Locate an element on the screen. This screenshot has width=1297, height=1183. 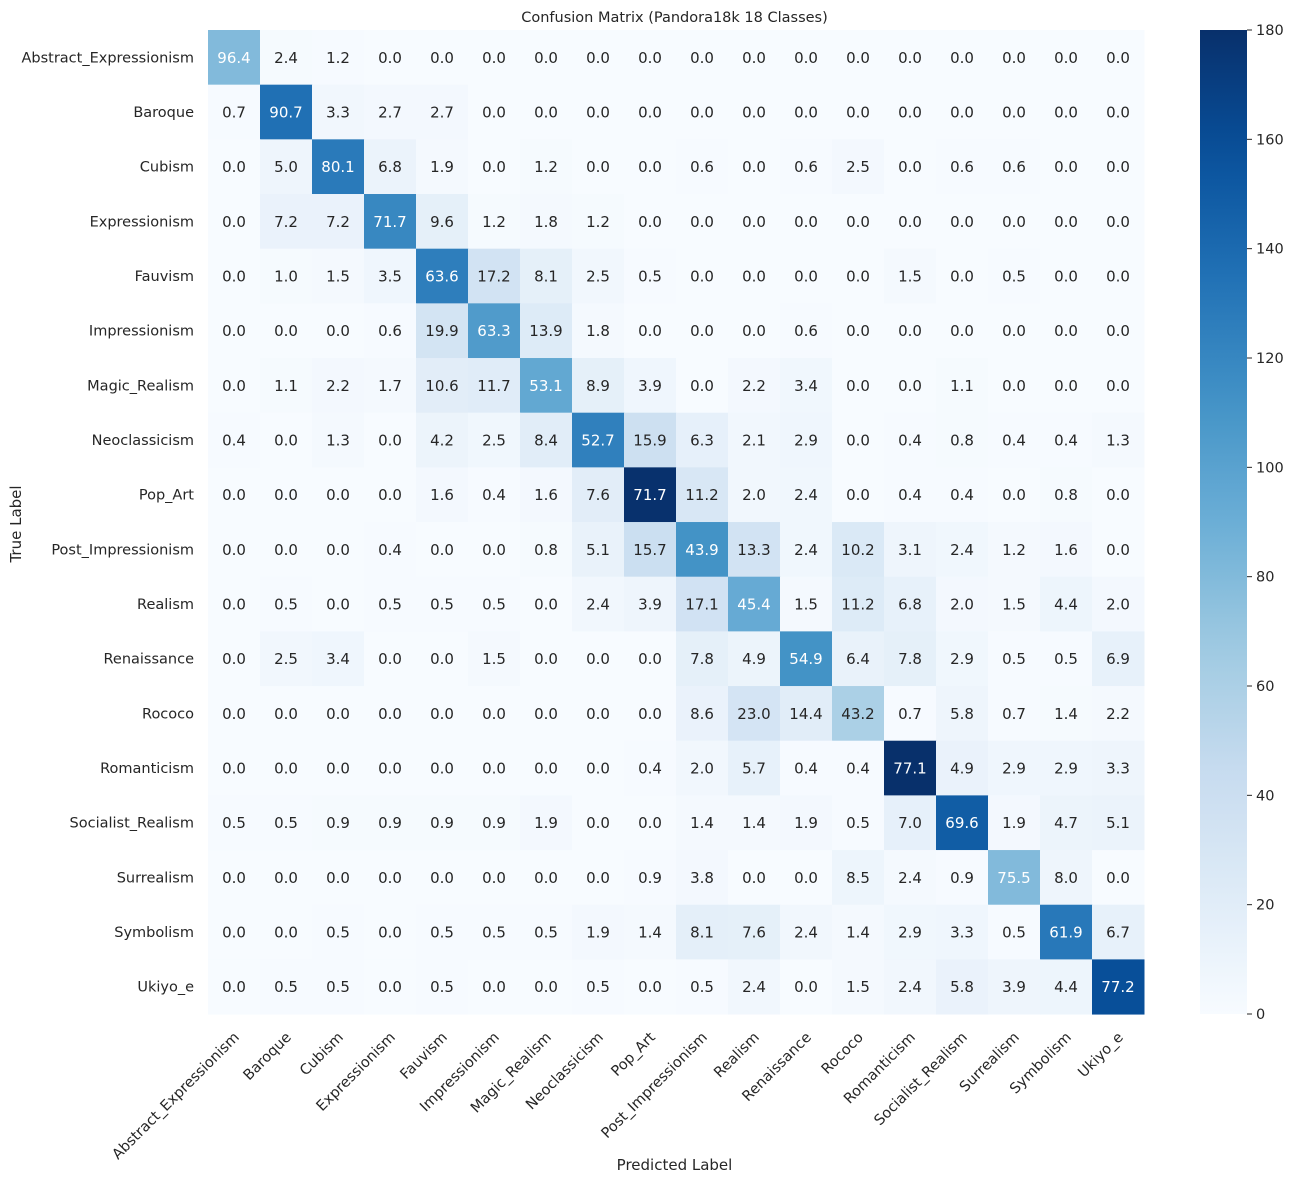
row-tick-label: Ukiyo_e is located at coordinates (165, 988).